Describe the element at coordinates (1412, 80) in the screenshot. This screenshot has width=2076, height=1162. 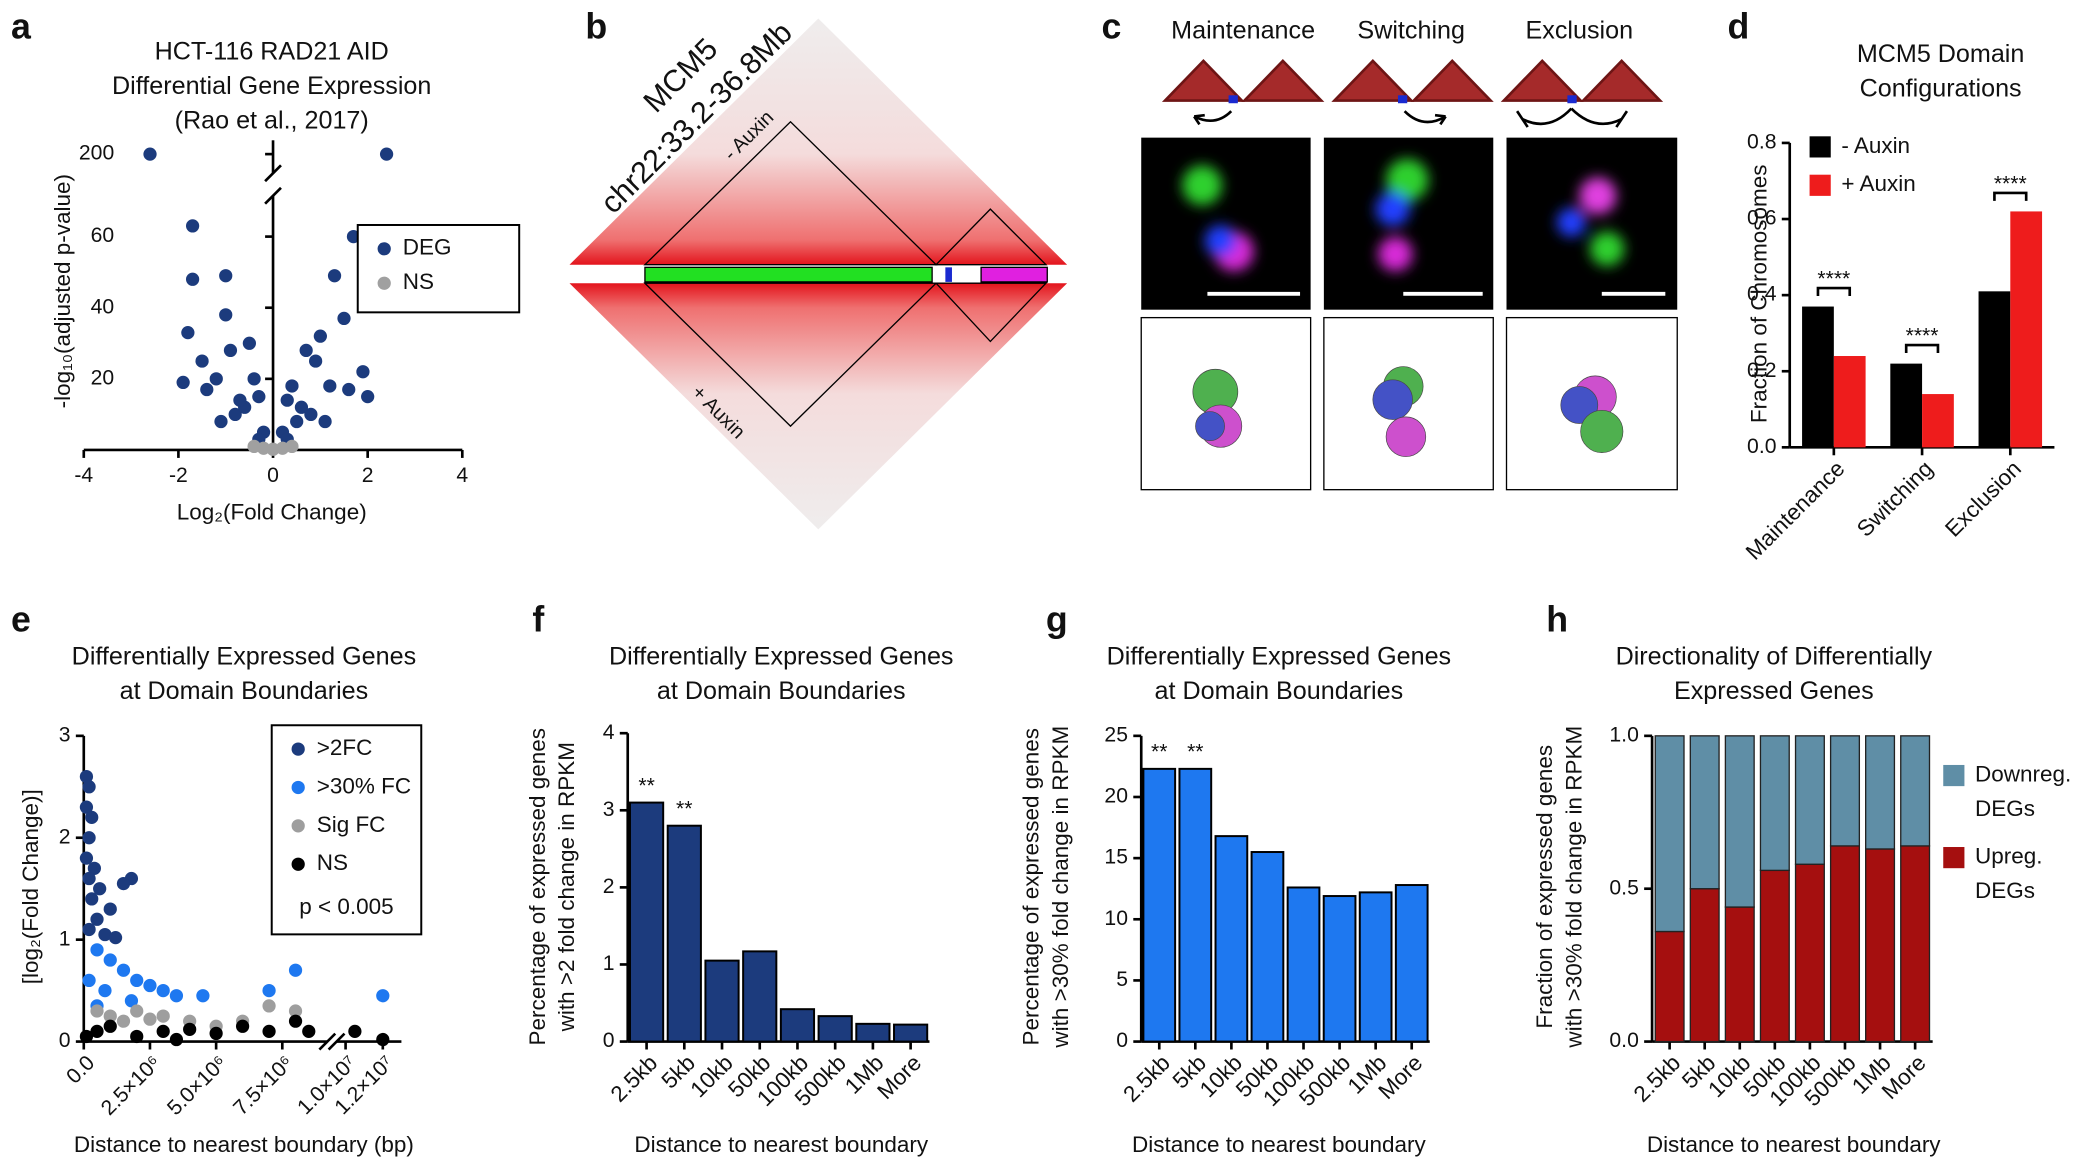
I see `domain-icons` at that location.